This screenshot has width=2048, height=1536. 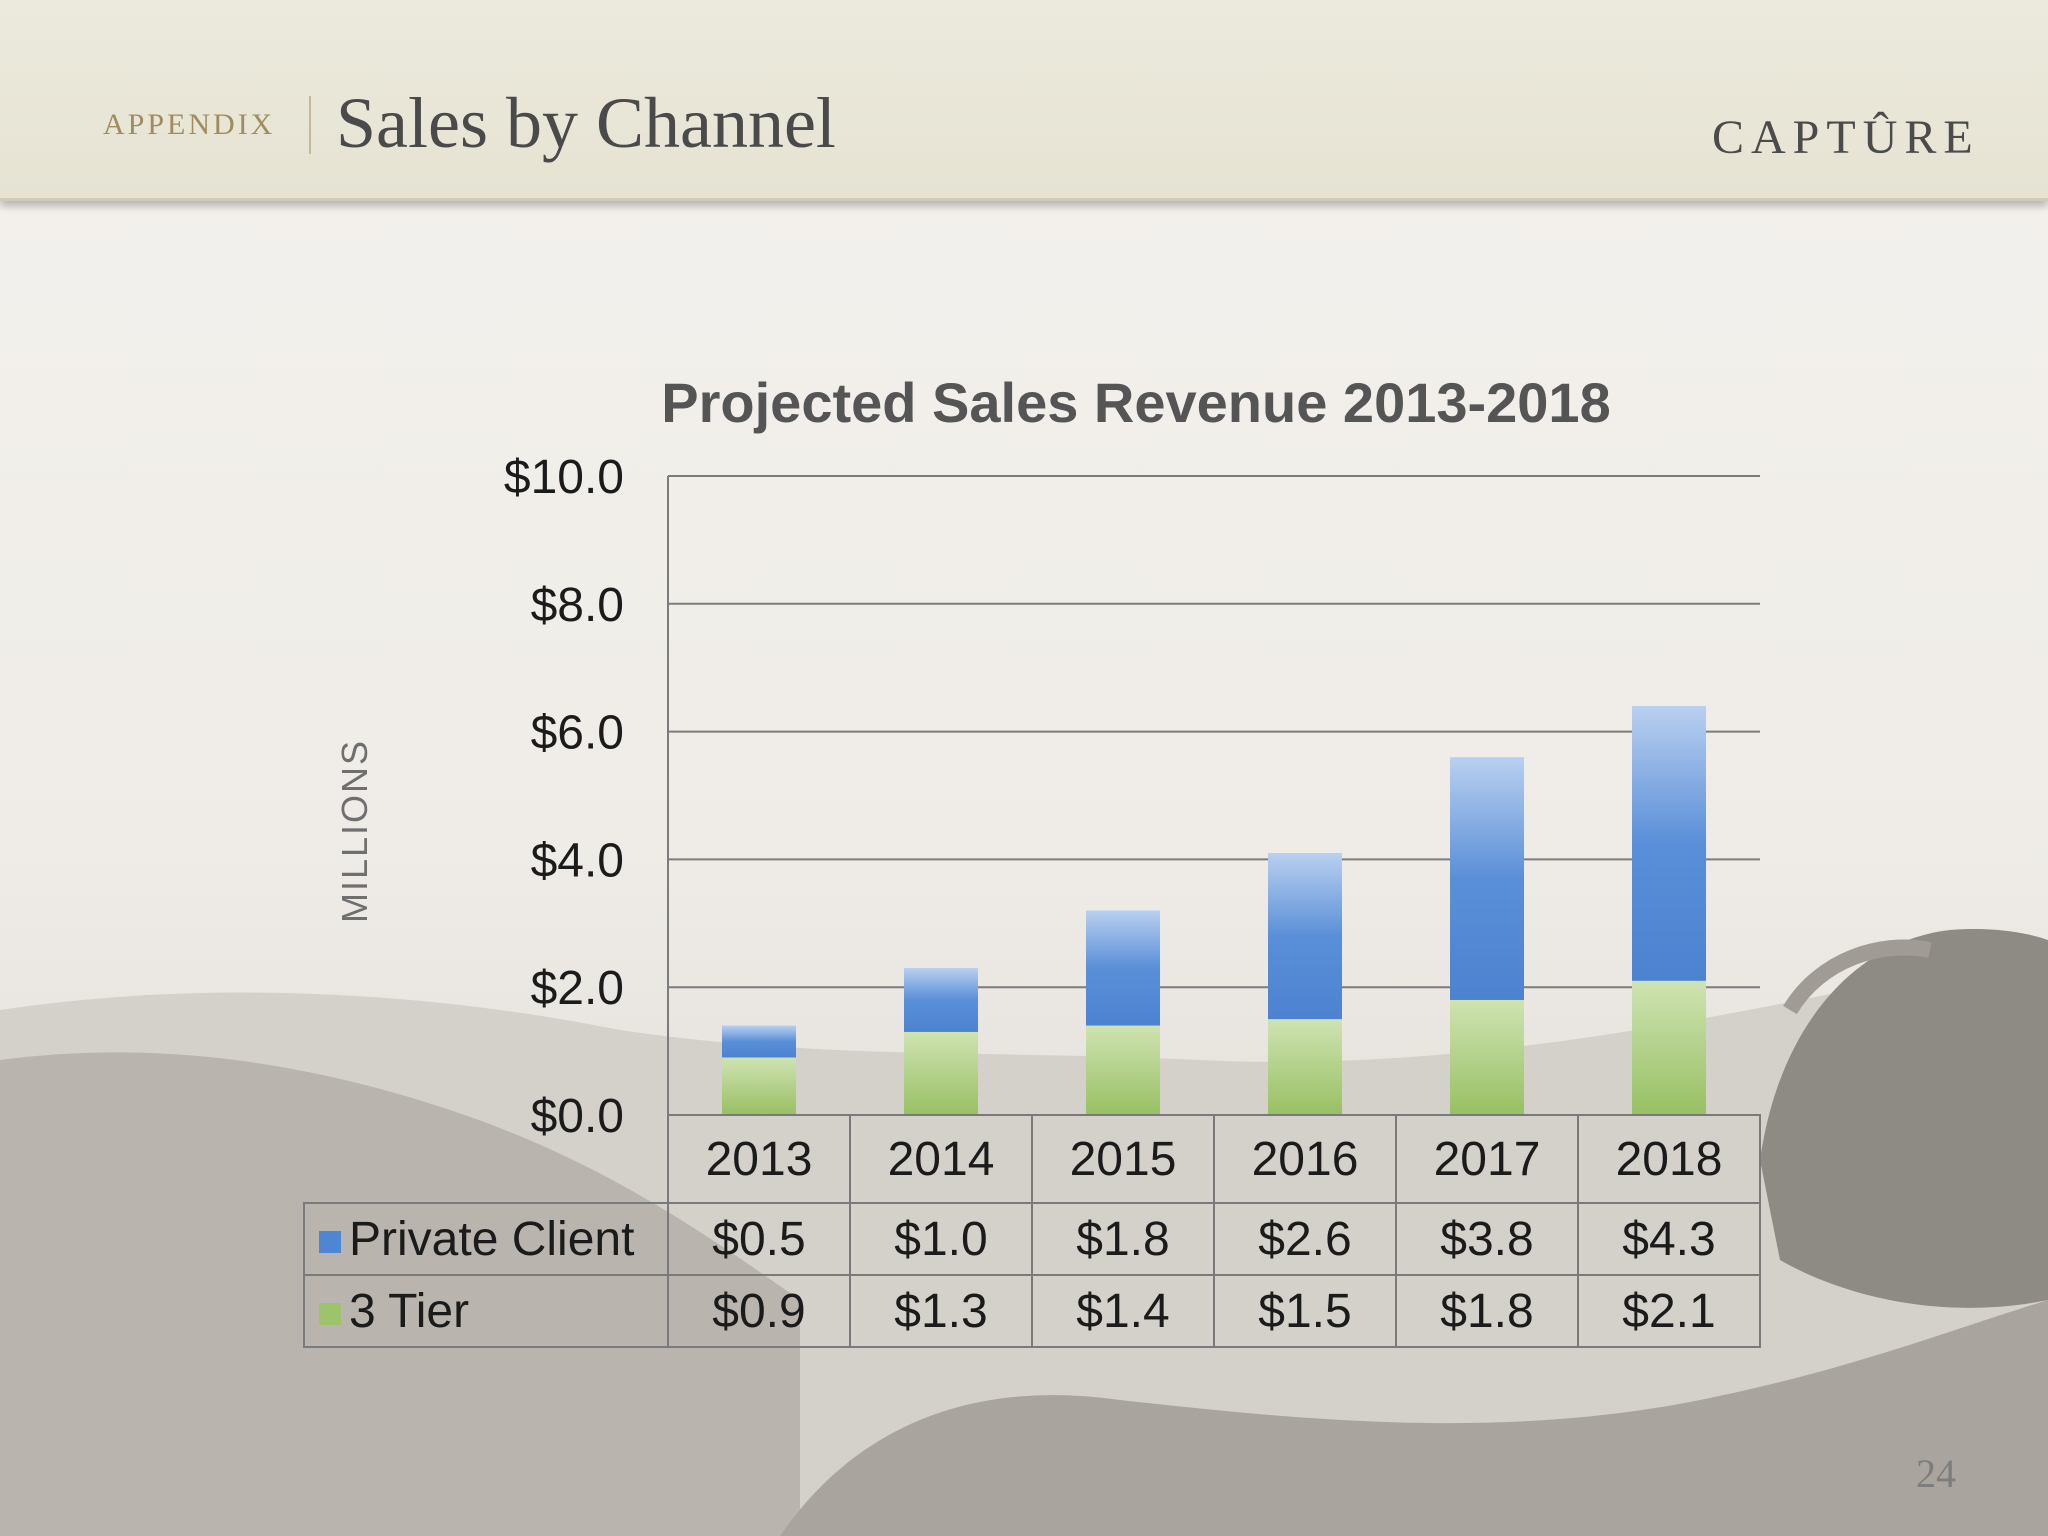 I want to click on value-cell: $1.5, so click(x=1305, y=1311).